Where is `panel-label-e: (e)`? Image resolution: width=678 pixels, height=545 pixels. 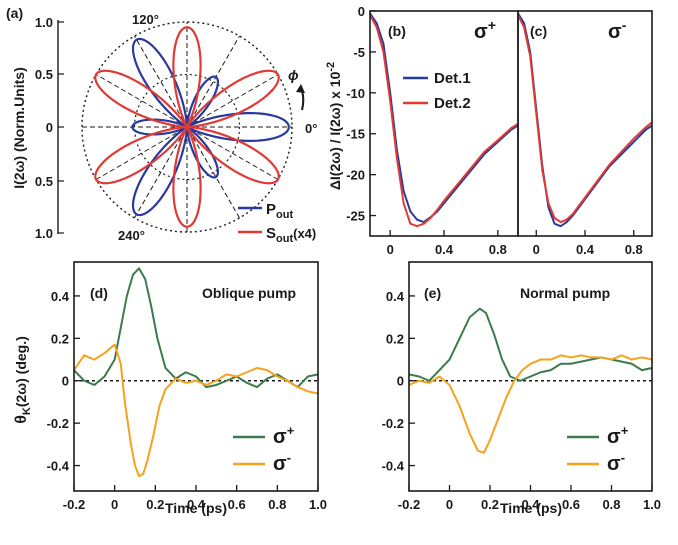 panel-label-e: (e) is located at coordinates (432, 293).